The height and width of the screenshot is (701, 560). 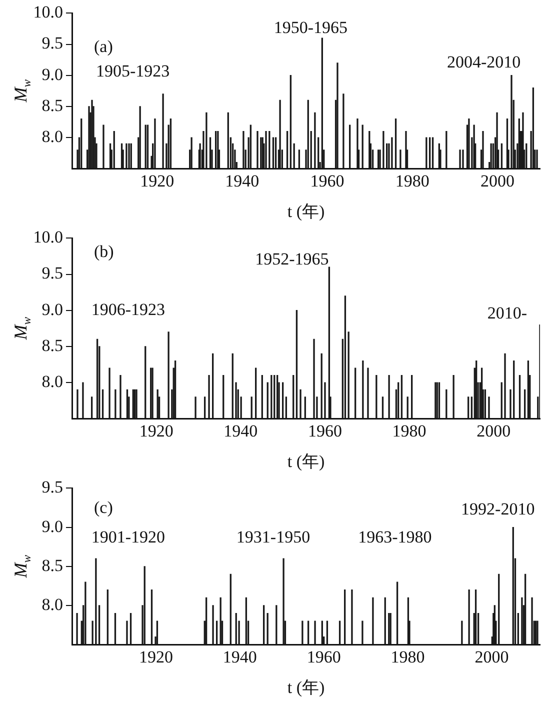 I want to click on annotation: 1931-1950, so click(x=273, y=537).